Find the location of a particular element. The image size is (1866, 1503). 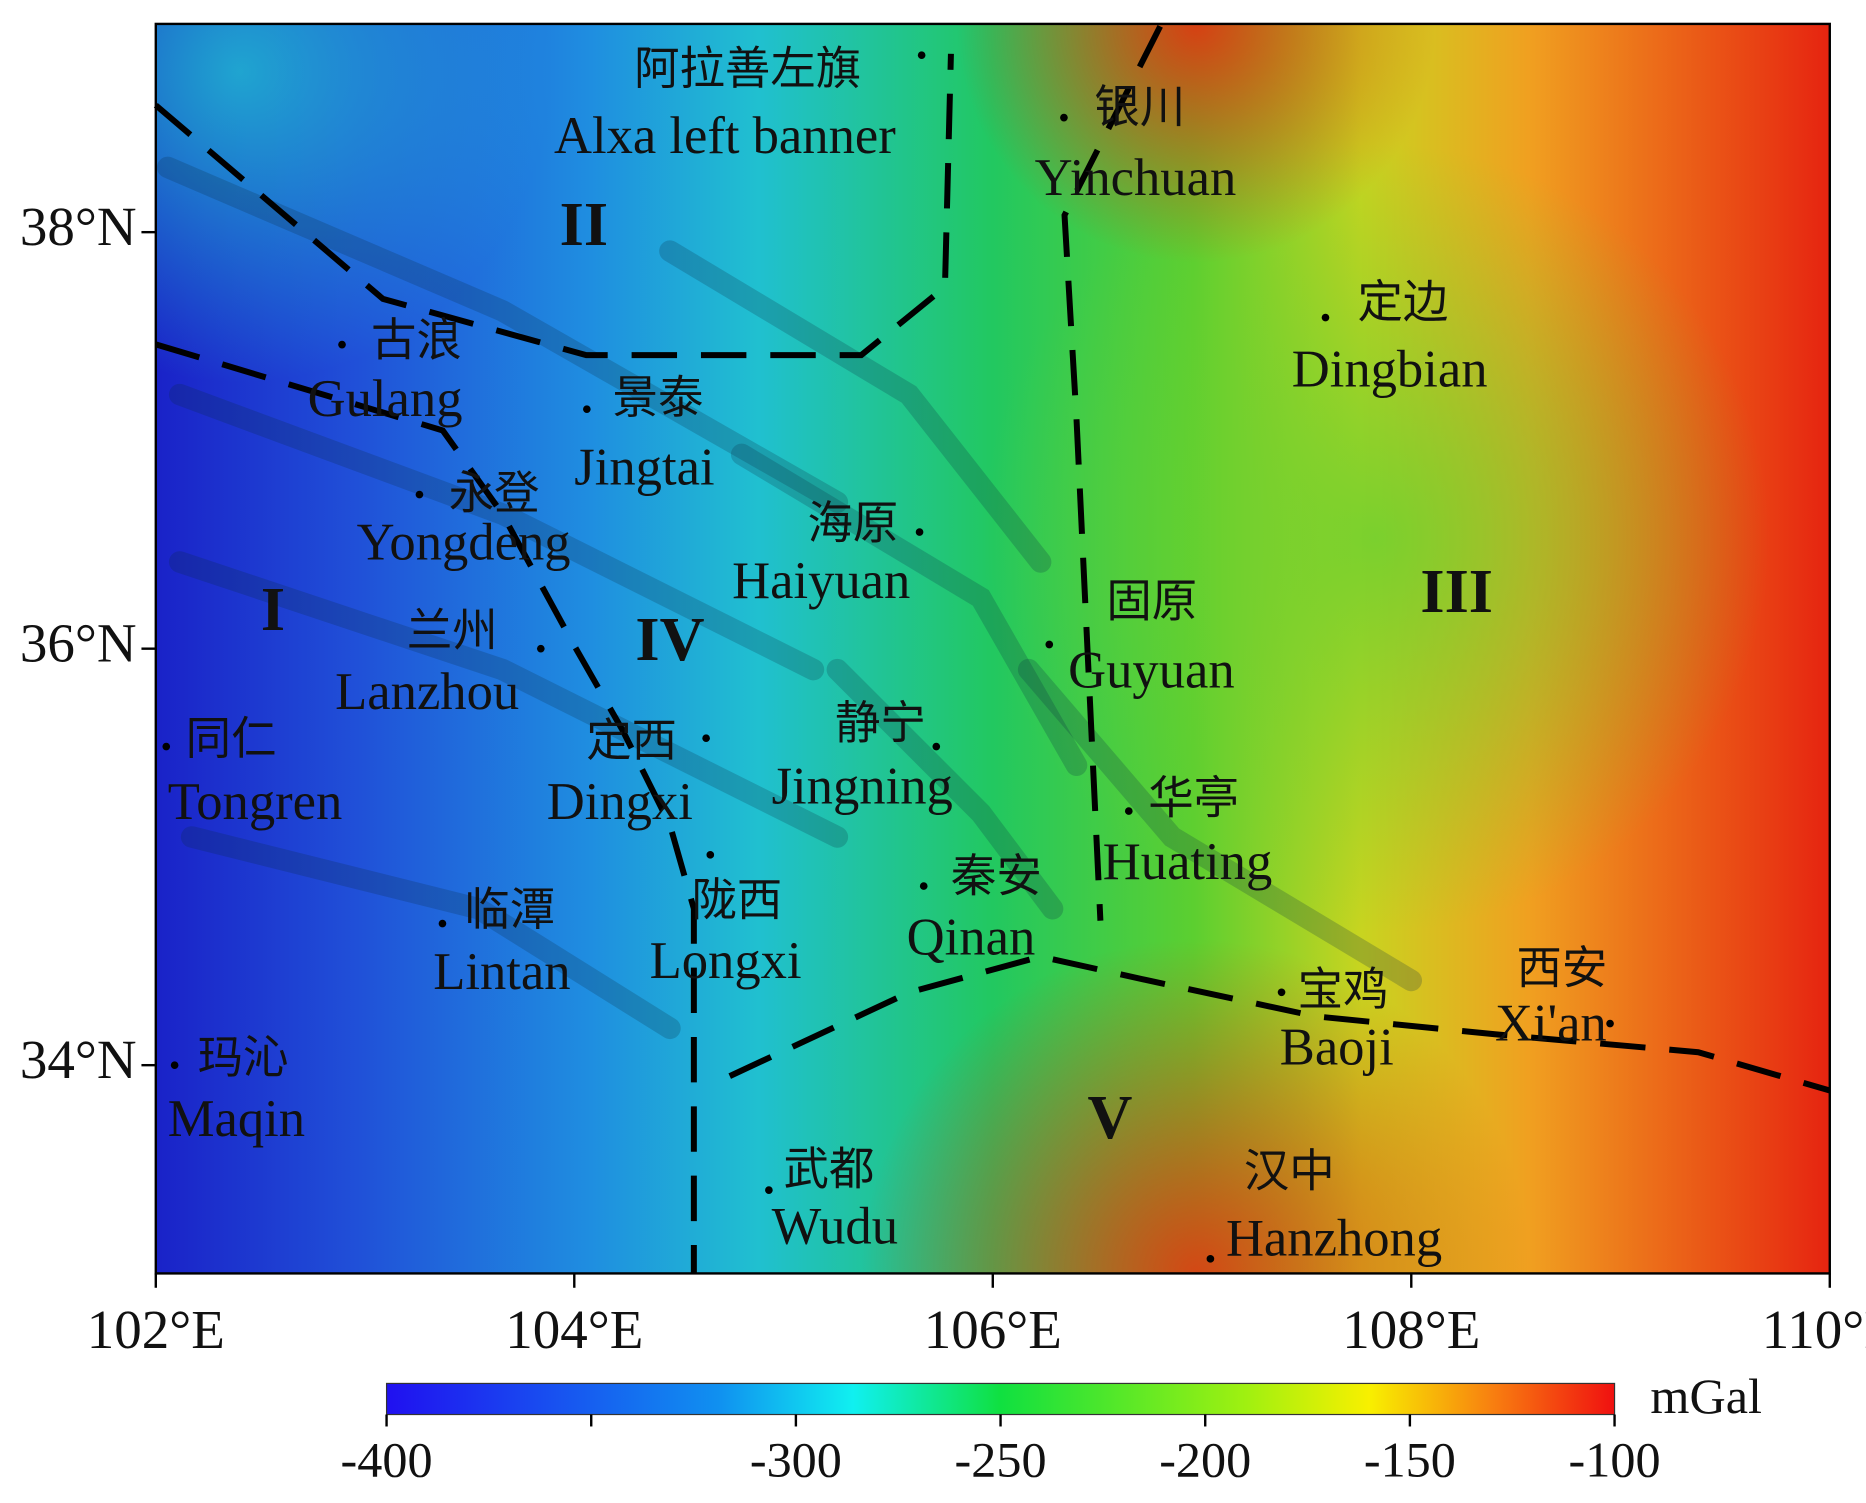

place-name-zh: 华亭 is located at coordinates (1193, 798).